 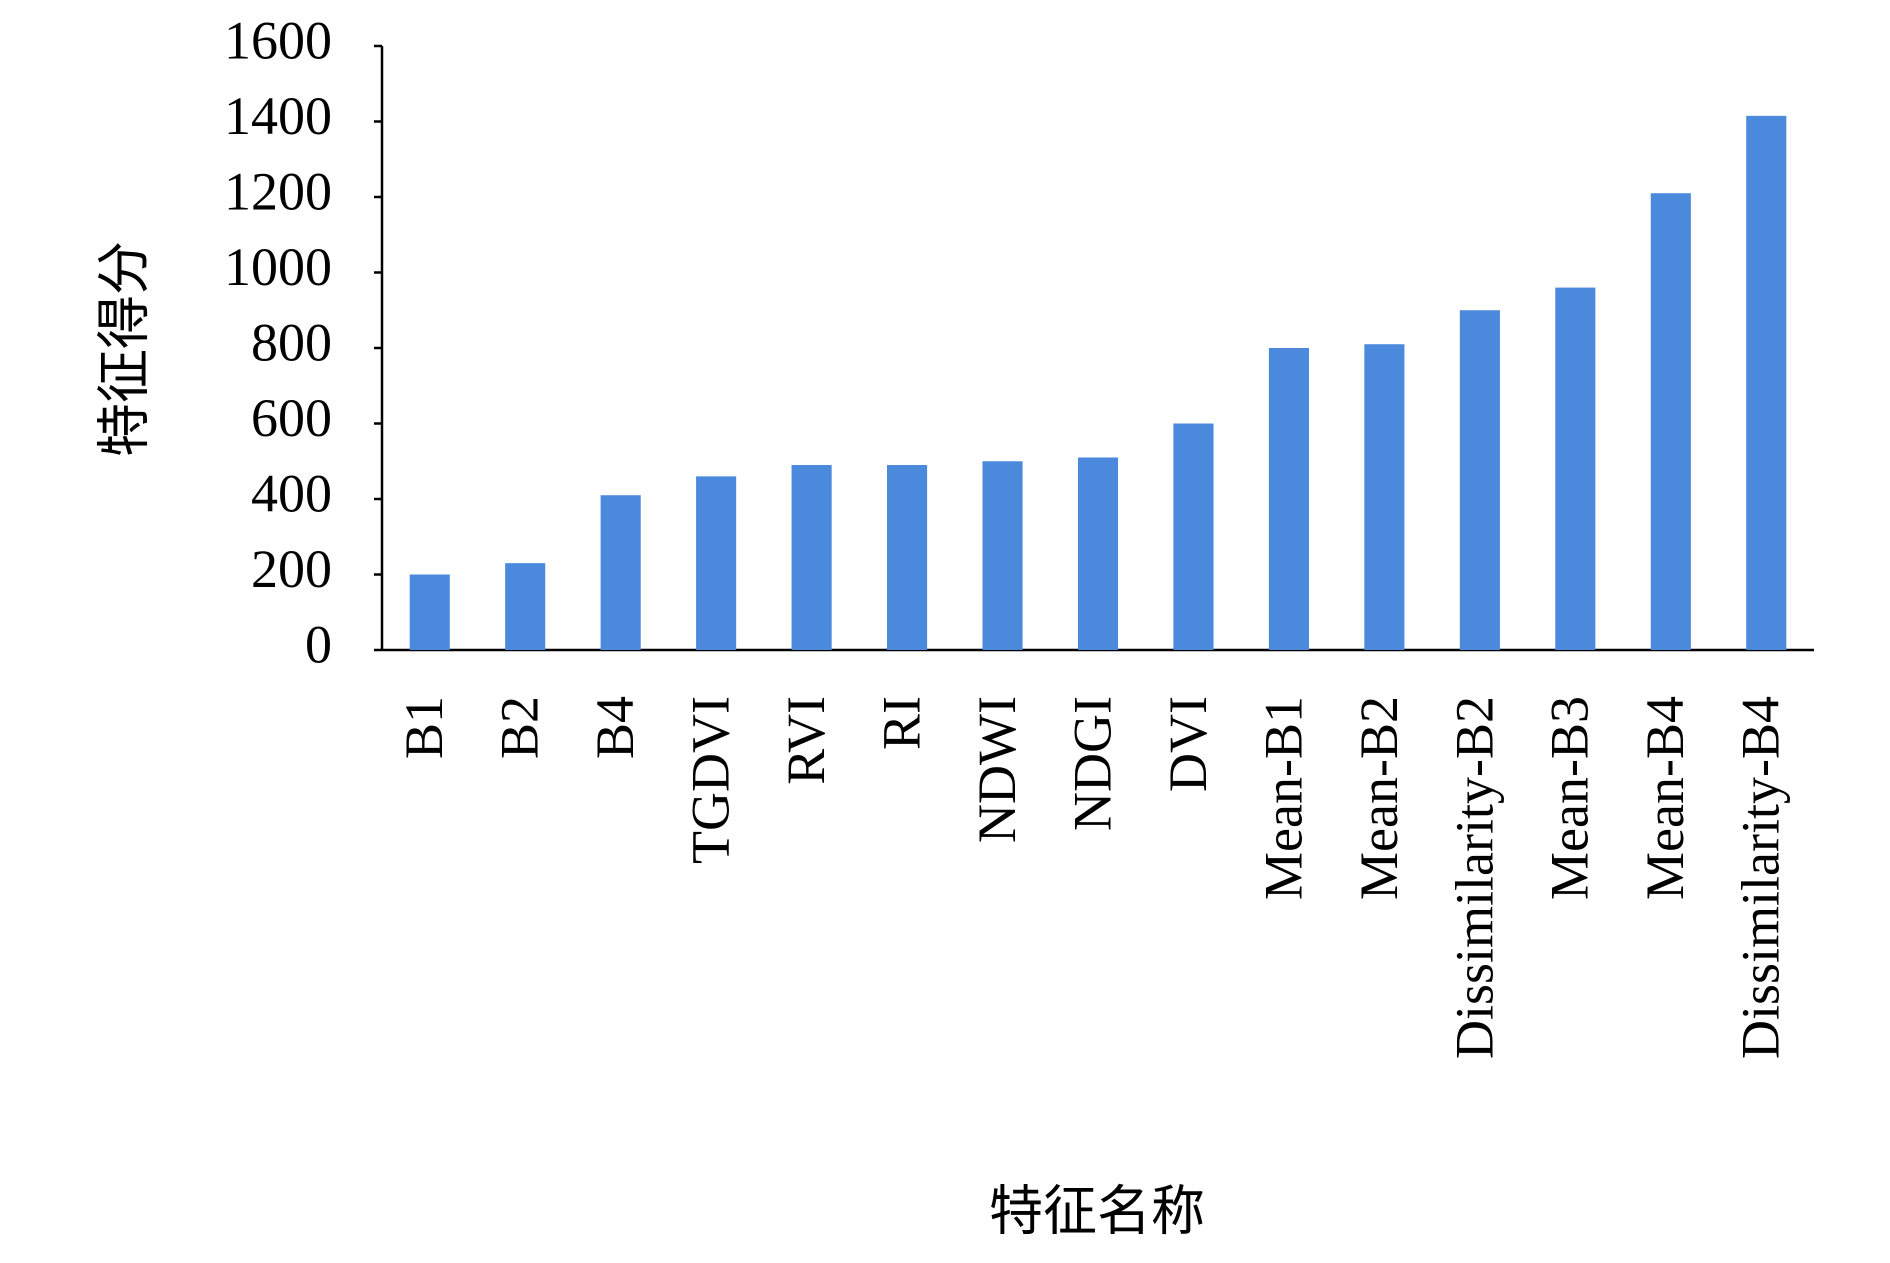 I want to click on y-tick-label: 800, so click(x=291, y=342).